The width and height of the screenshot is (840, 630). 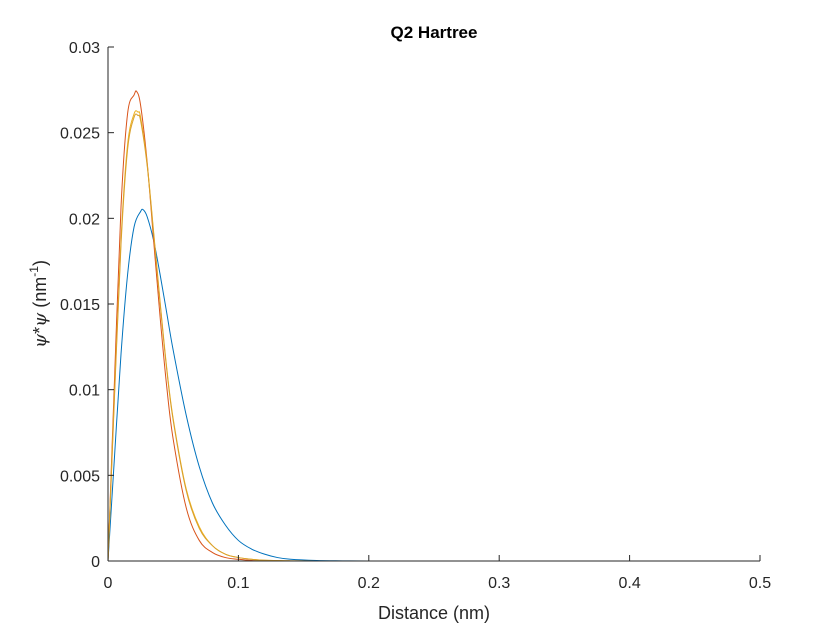 What do you see at coordinates (84, 391) in the screenshot?
I see `y-tick-label: 0.01` at bounding box center [84, 391].